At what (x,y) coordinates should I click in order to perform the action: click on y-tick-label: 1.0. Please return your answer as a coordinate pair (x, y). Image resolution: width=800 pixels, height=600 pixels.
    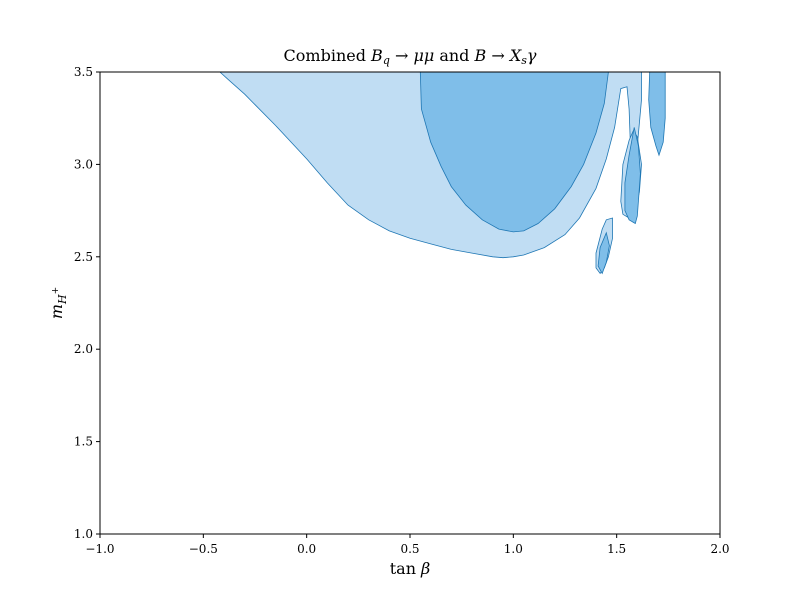
    Looking at the image, I should click on (83, 534).